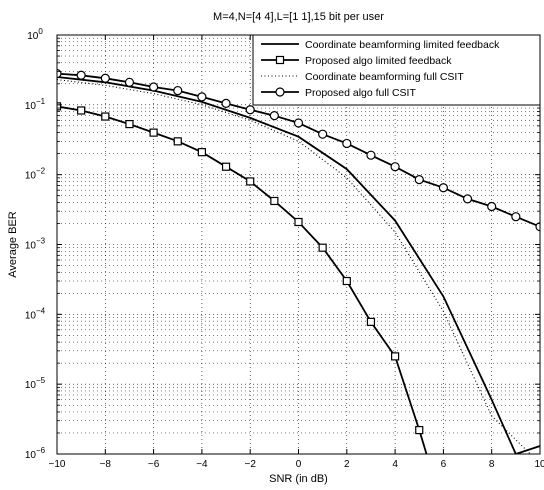 The width and height of the screenshot is (544, 490). What do you see at coordinates (35, 34) in the screenshot?
I see `y-tick-label: 10⁰` at bounding box center [35, 34].